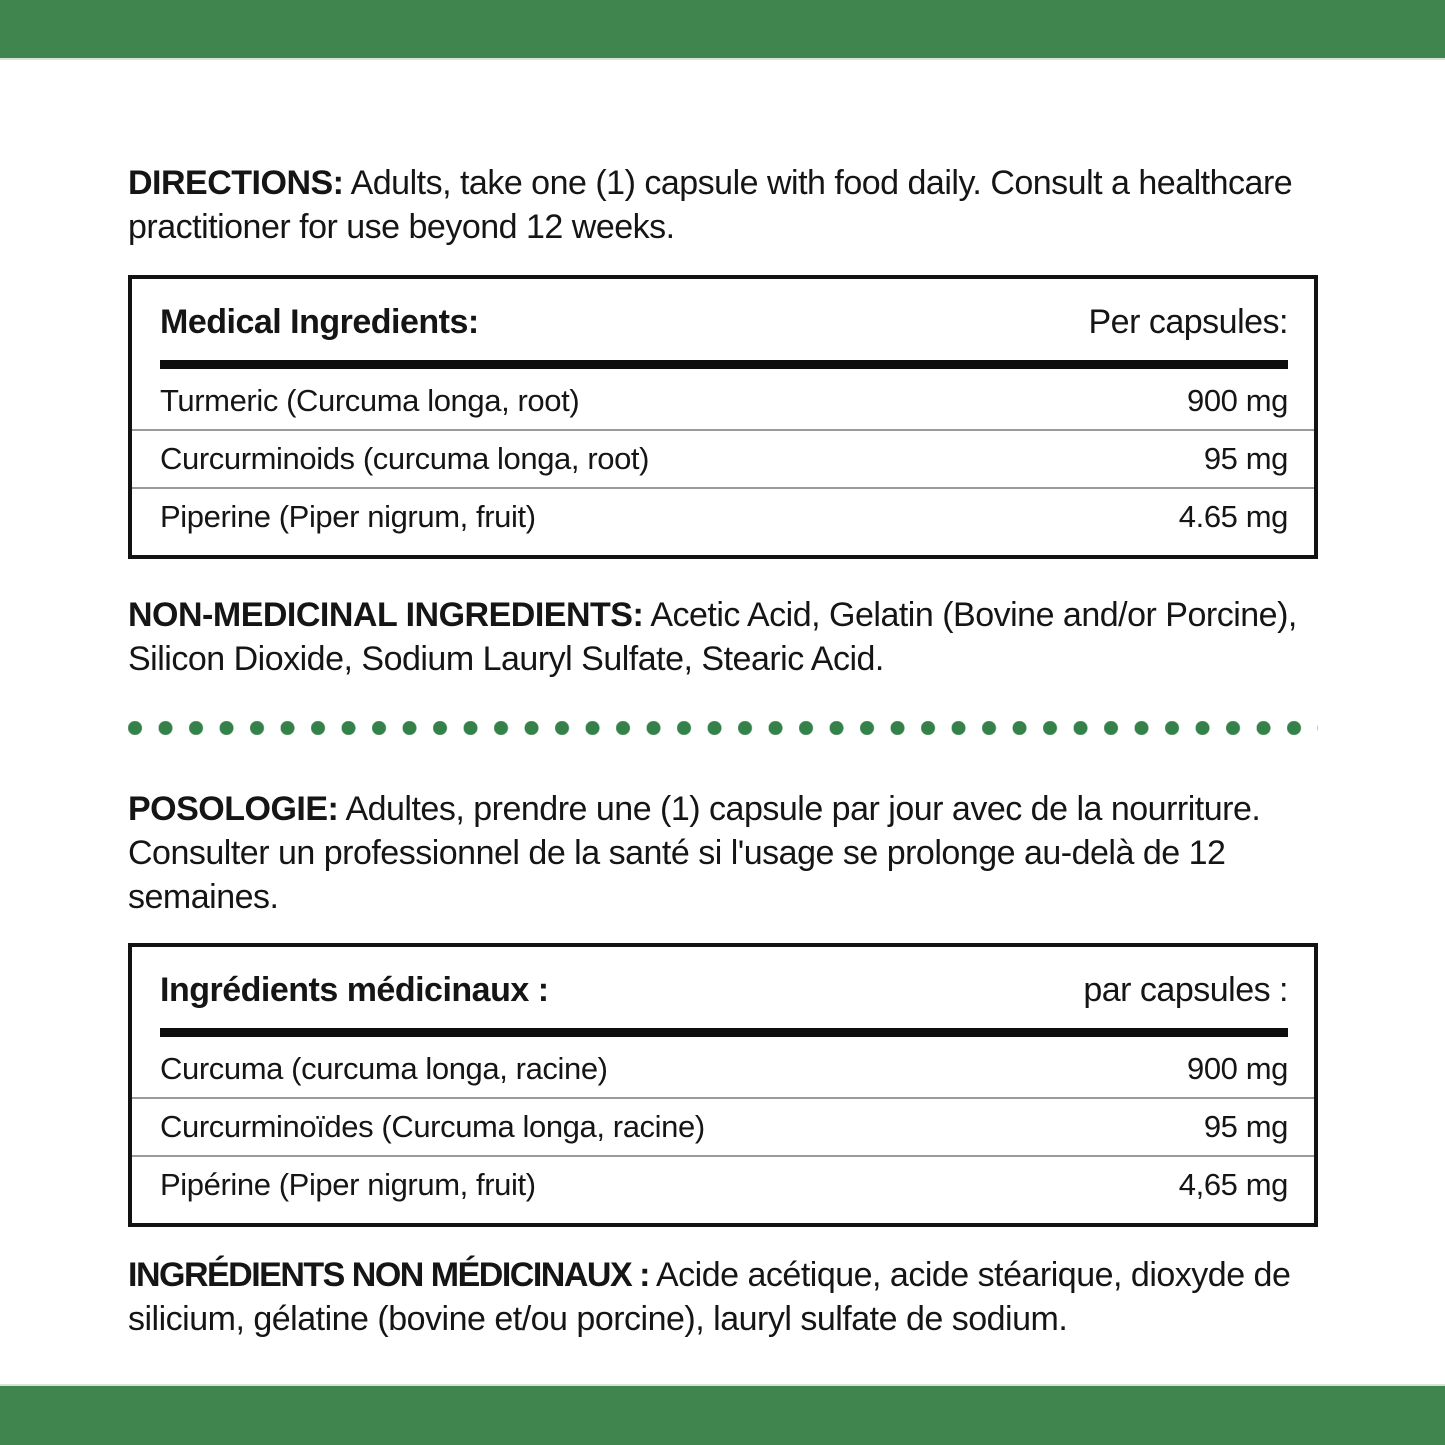 Image resolution: width=1445 pixels, height=1445 pixels. What do you see at coordinates (1233, 516) in the screenshot?
I see `ingredient-amount: 4.65 mg` at bounding box center [1233, 516].